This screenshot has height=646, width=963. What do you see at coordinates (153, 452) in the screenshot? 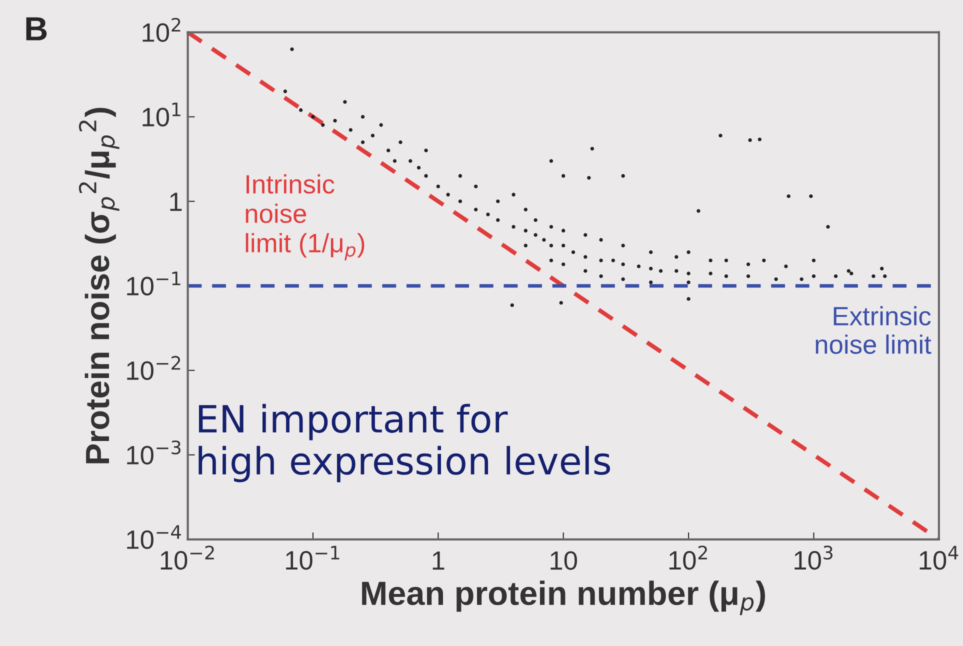
I see `y-tick-label: 10$^{−3}$` at bounding box center [153, 452].